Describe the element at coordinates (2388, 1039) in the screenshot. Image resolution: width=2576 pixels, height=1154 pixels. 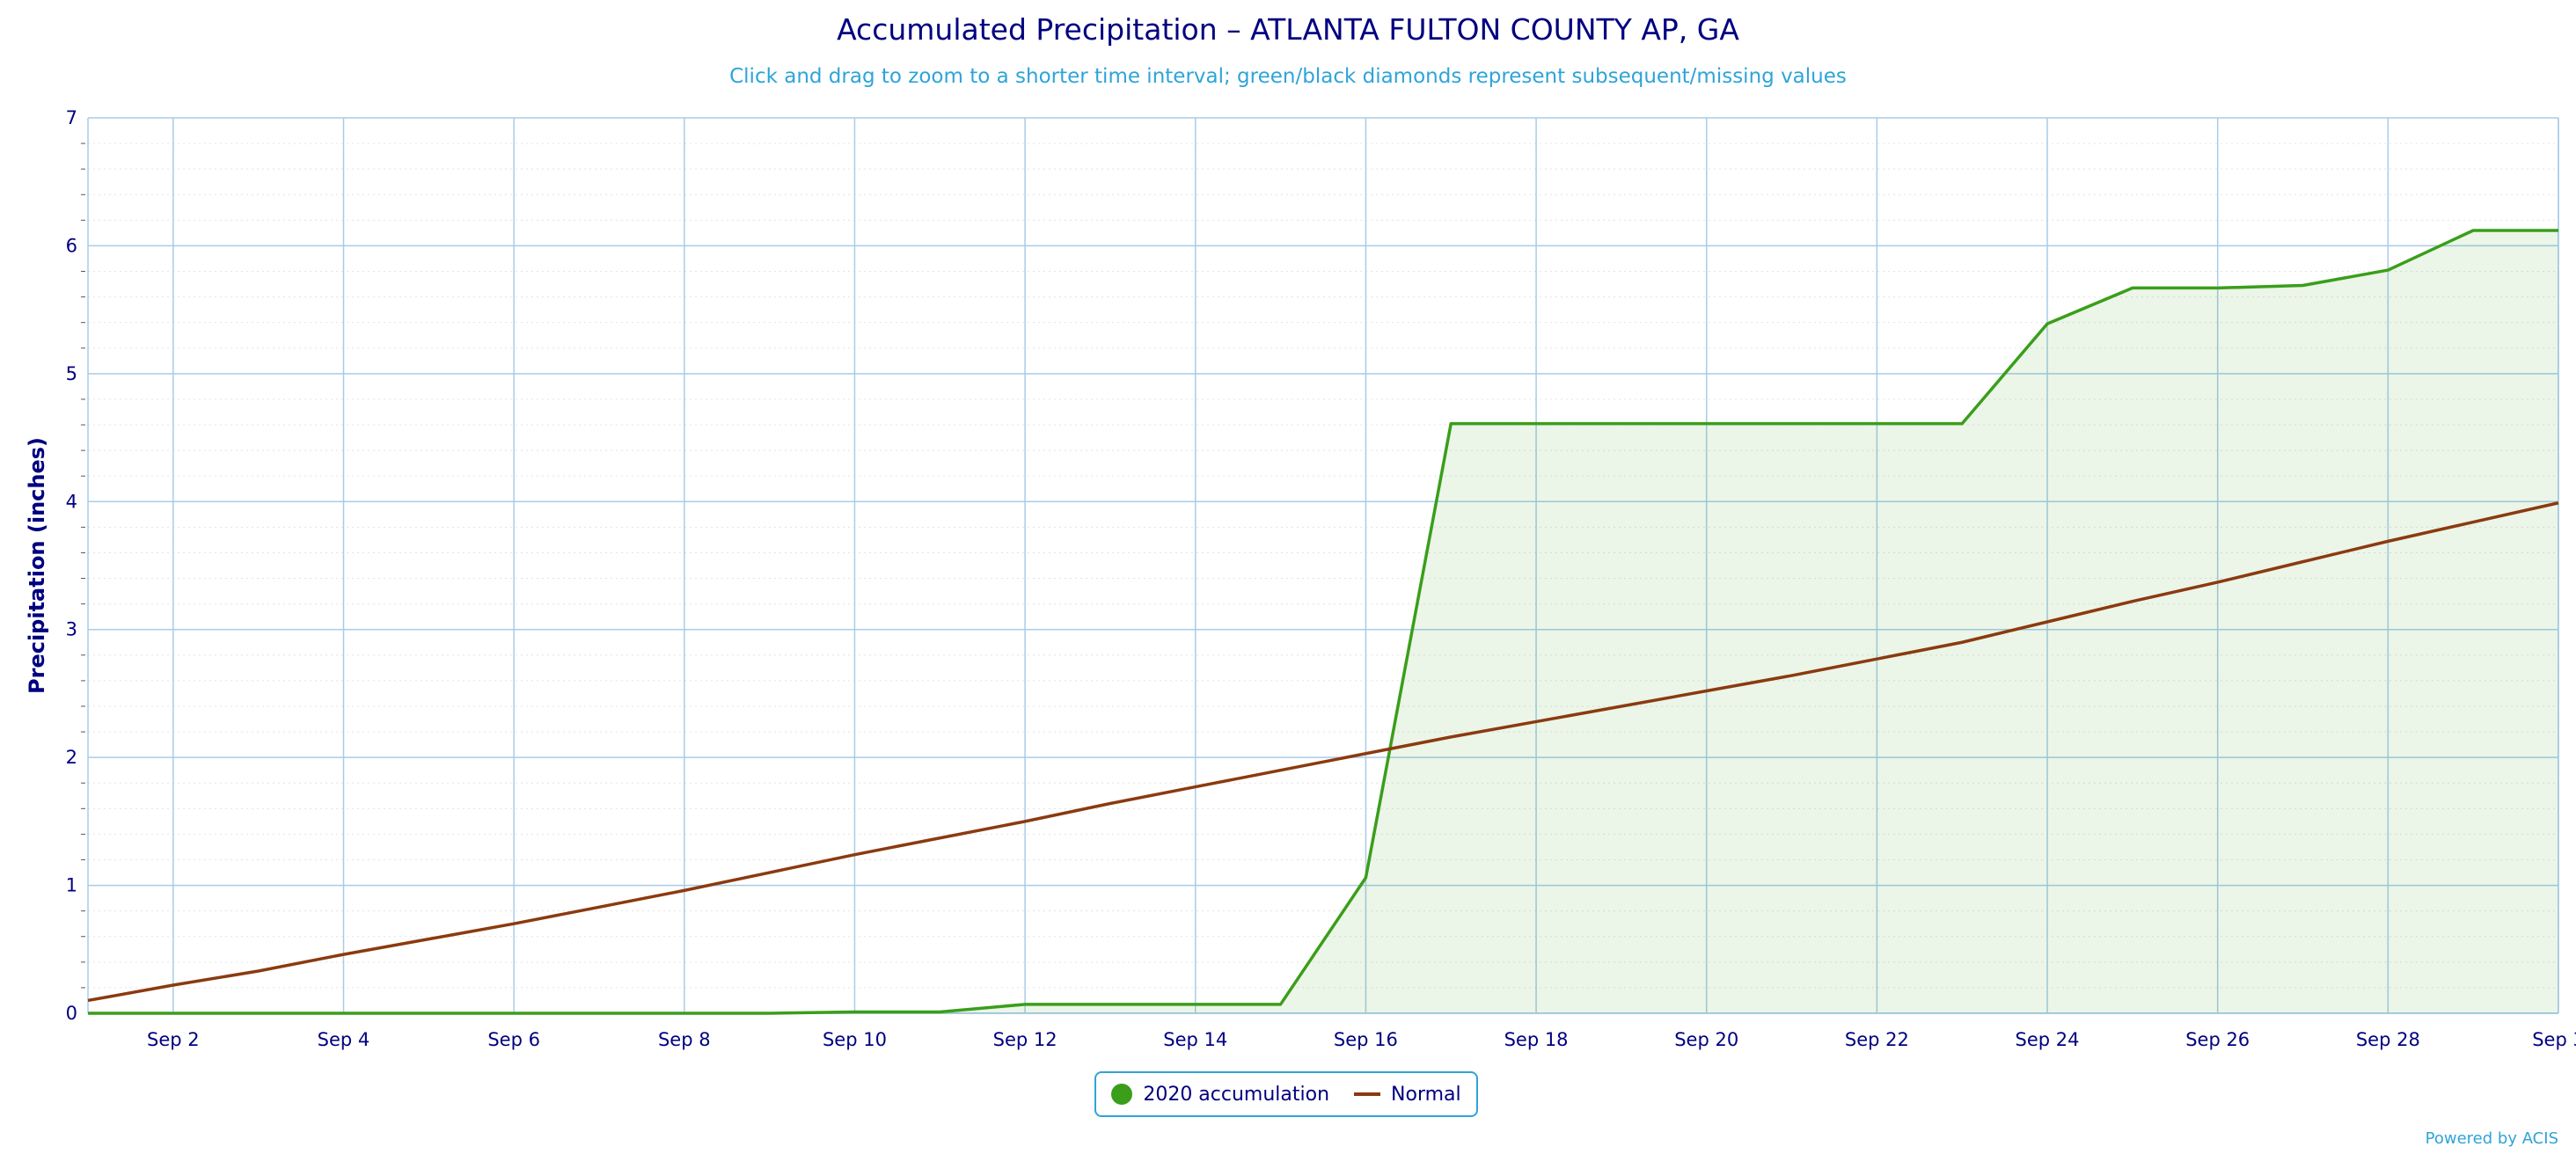
I see `x-tick-label: Sep 28` at that location.